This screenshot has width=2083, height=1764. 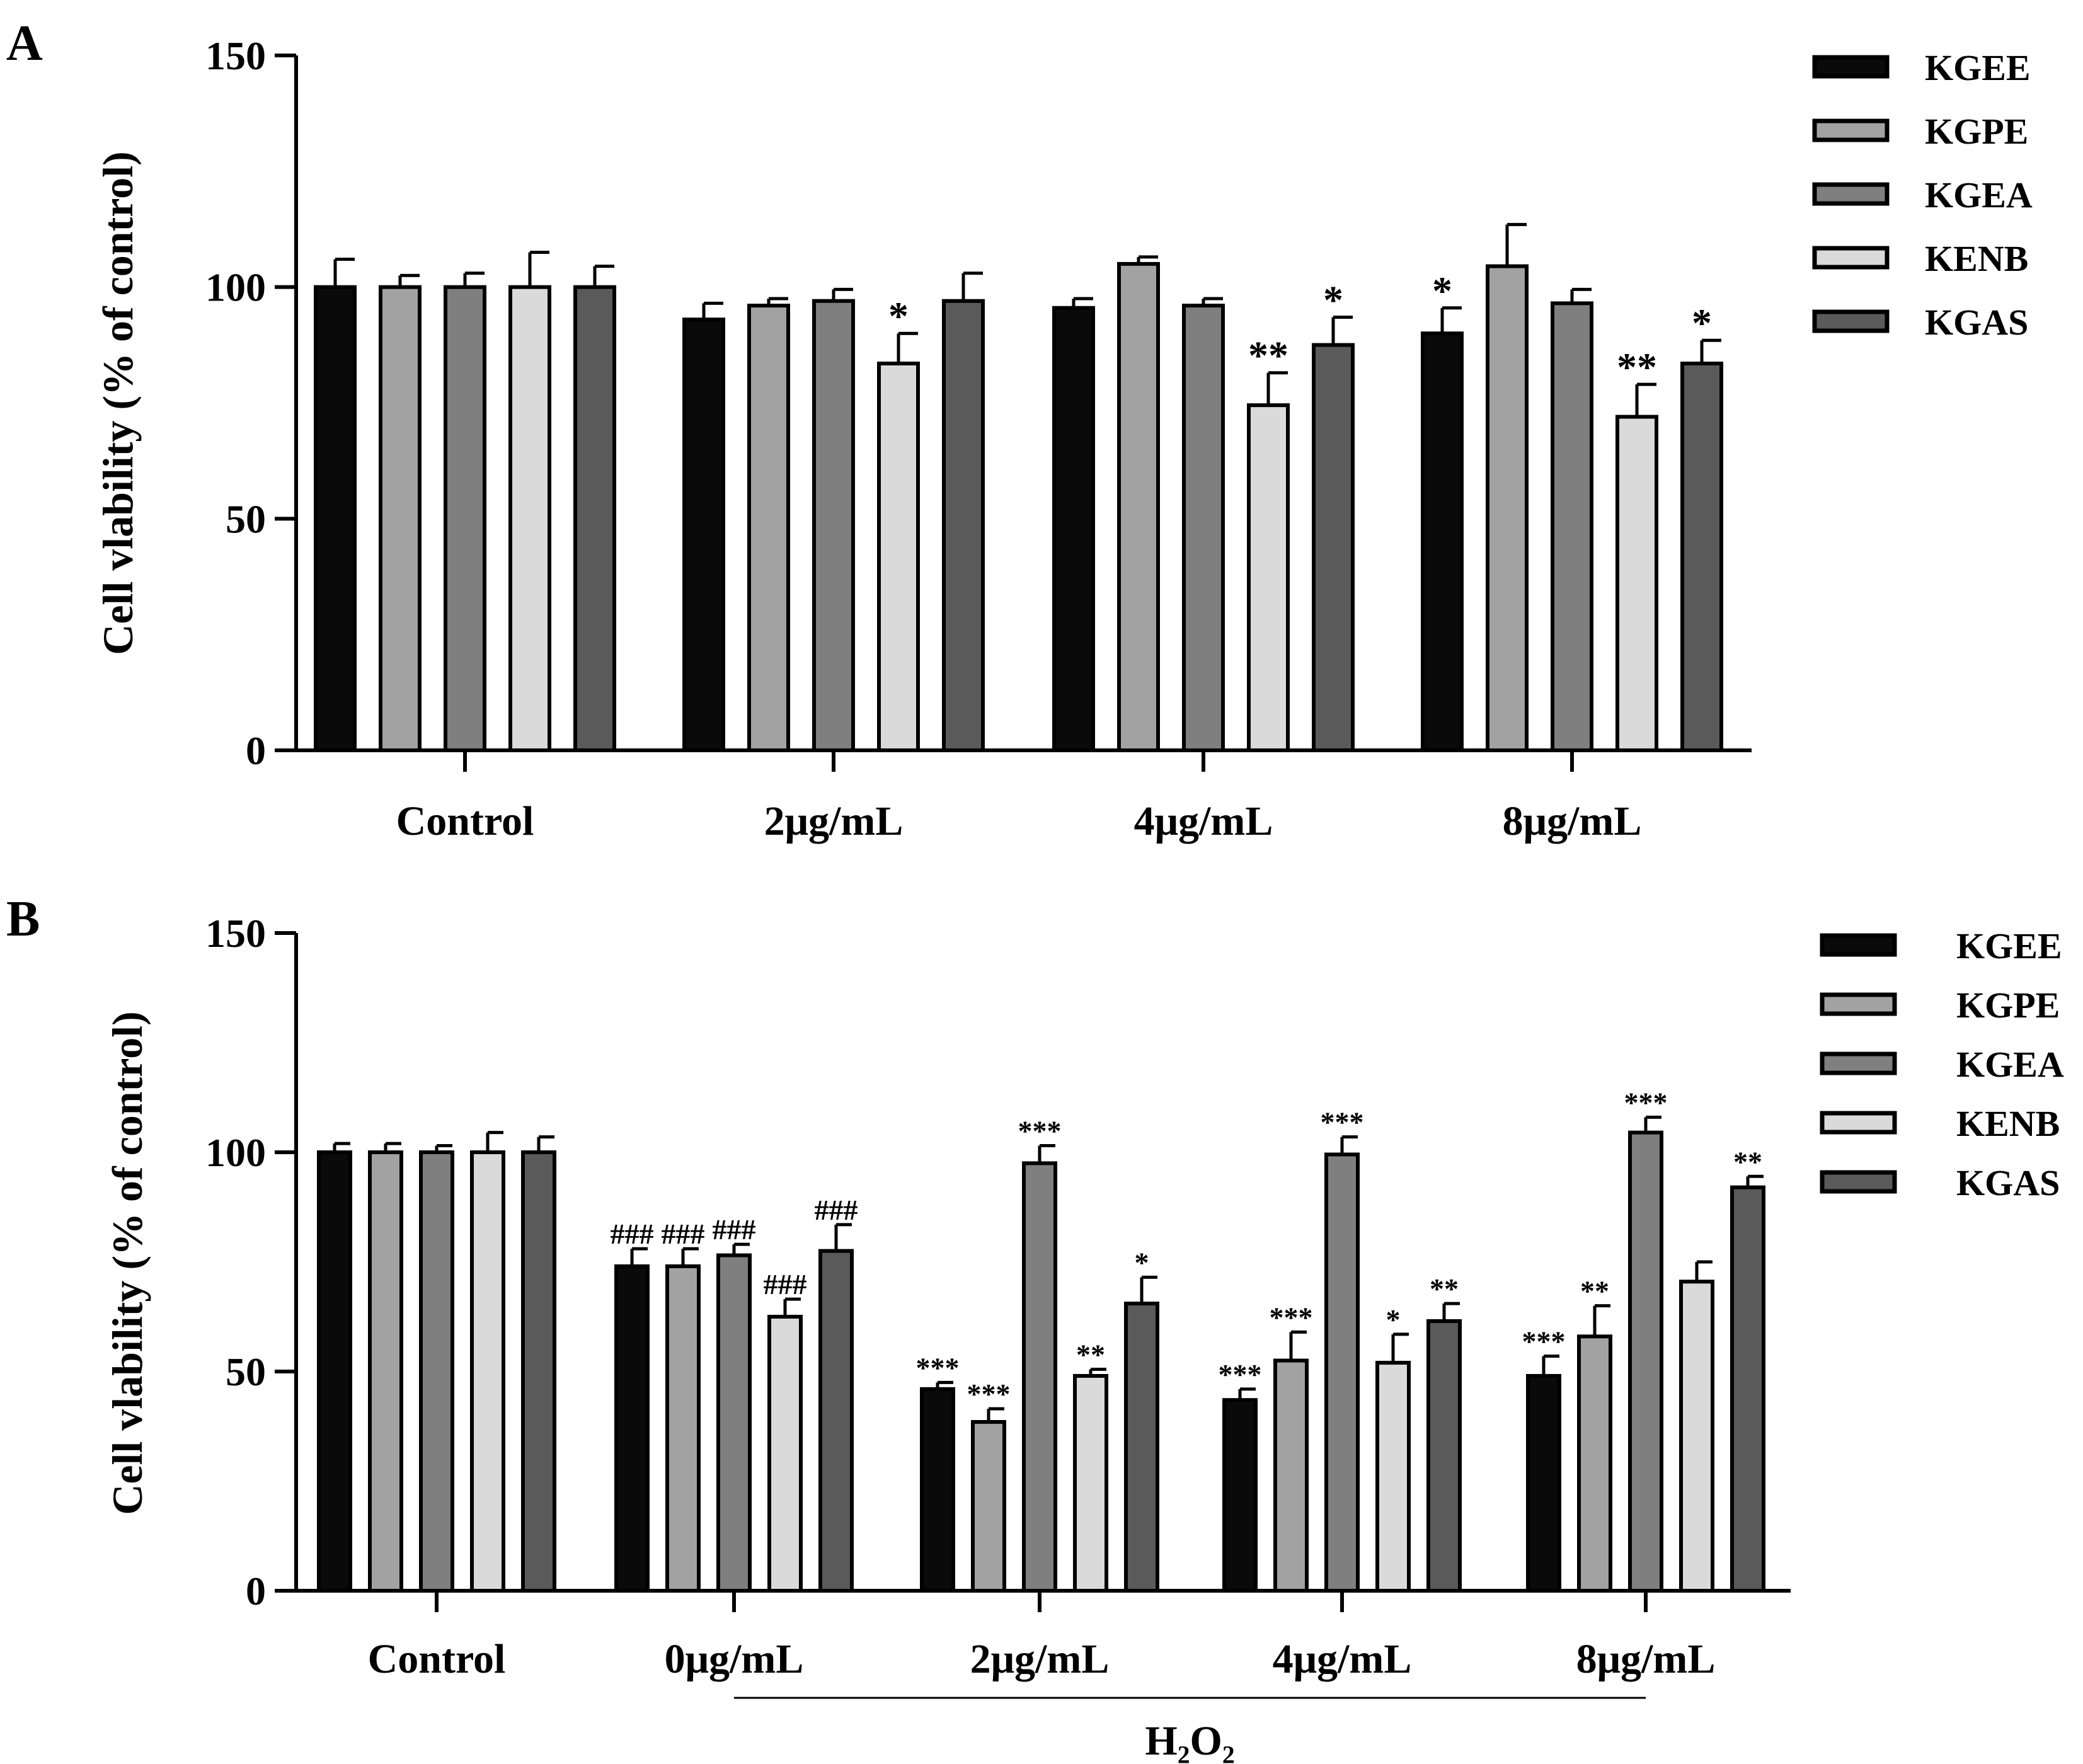 I want to click on bar-kenb-0-g-ml, so click(x=785, y=1454).